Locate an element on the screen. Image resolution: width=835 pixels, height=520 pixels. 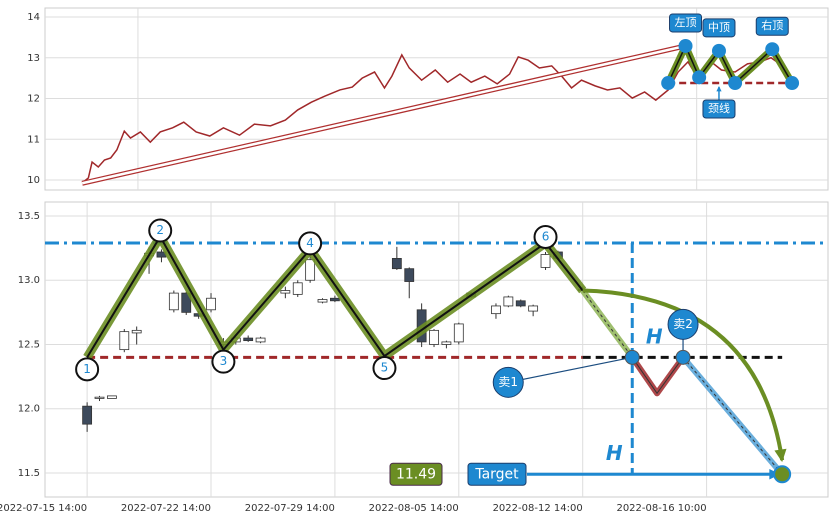
x-tick-label: 2022-08-16 10:00 is located at coordinates (661, 508).